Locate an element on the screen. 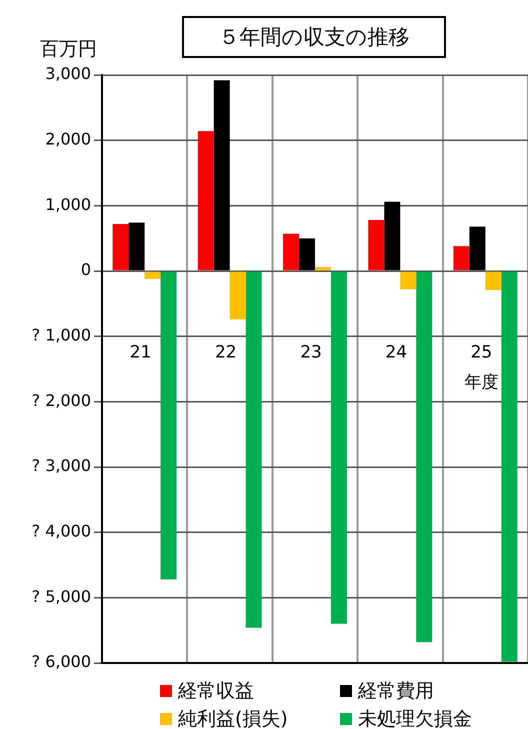 The image size is (528, 729). y-tick-label: 0 is located at coordinates (85, 270).